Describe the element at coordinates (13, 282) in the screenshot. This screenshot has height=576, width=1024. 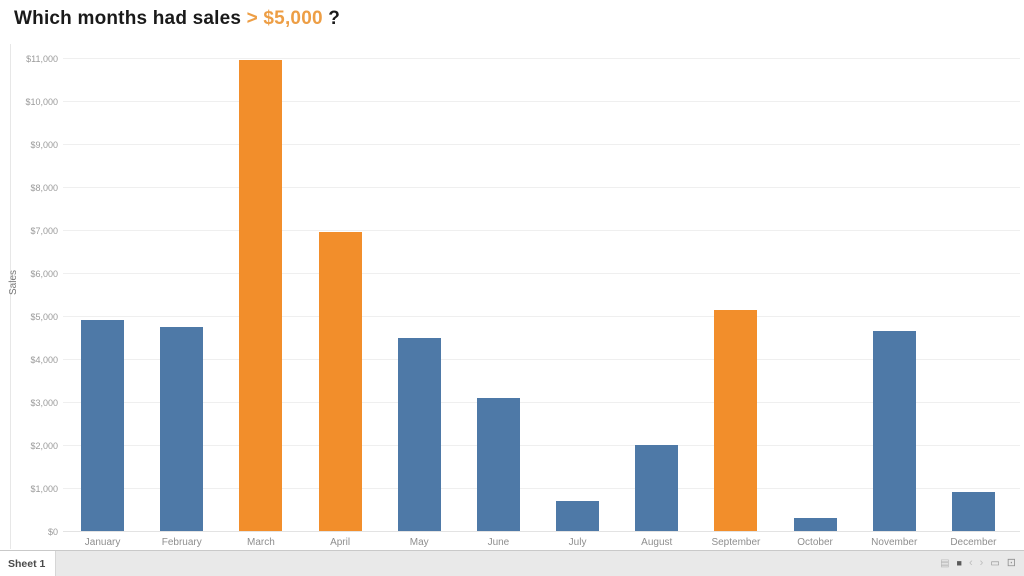
I see `y-axis-title: Sales` at that location.